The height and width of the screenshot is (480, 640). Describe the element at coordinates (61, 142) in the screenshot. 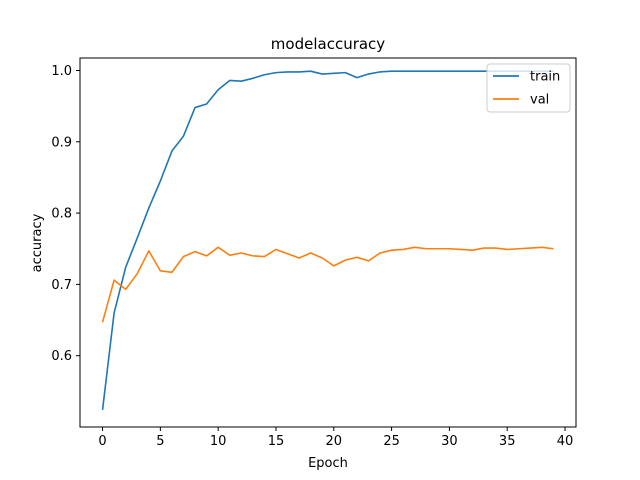

I see `y-tick-label: 0.9` at that location.